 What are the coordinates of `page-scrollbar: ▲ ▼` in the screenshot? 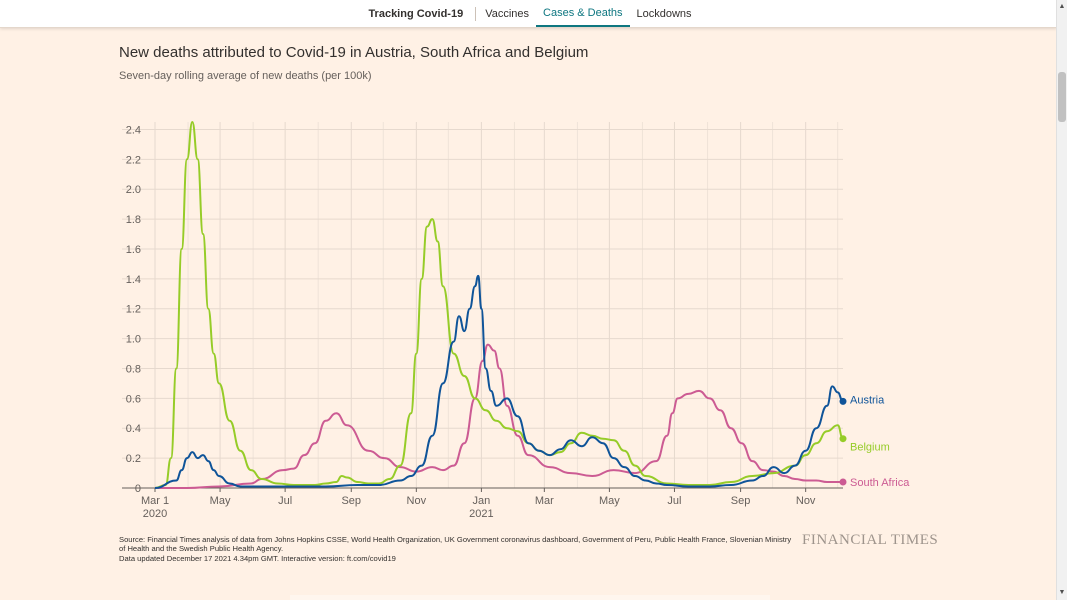 It's located at (1061, 300).